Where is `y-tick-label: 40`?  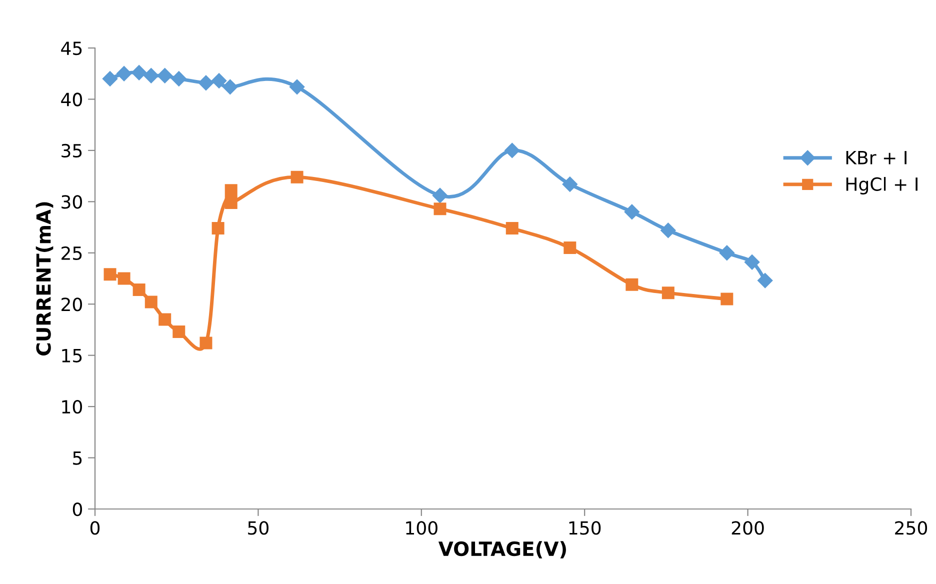
y-tick-label: 40 is located at coordinates (71, 99).